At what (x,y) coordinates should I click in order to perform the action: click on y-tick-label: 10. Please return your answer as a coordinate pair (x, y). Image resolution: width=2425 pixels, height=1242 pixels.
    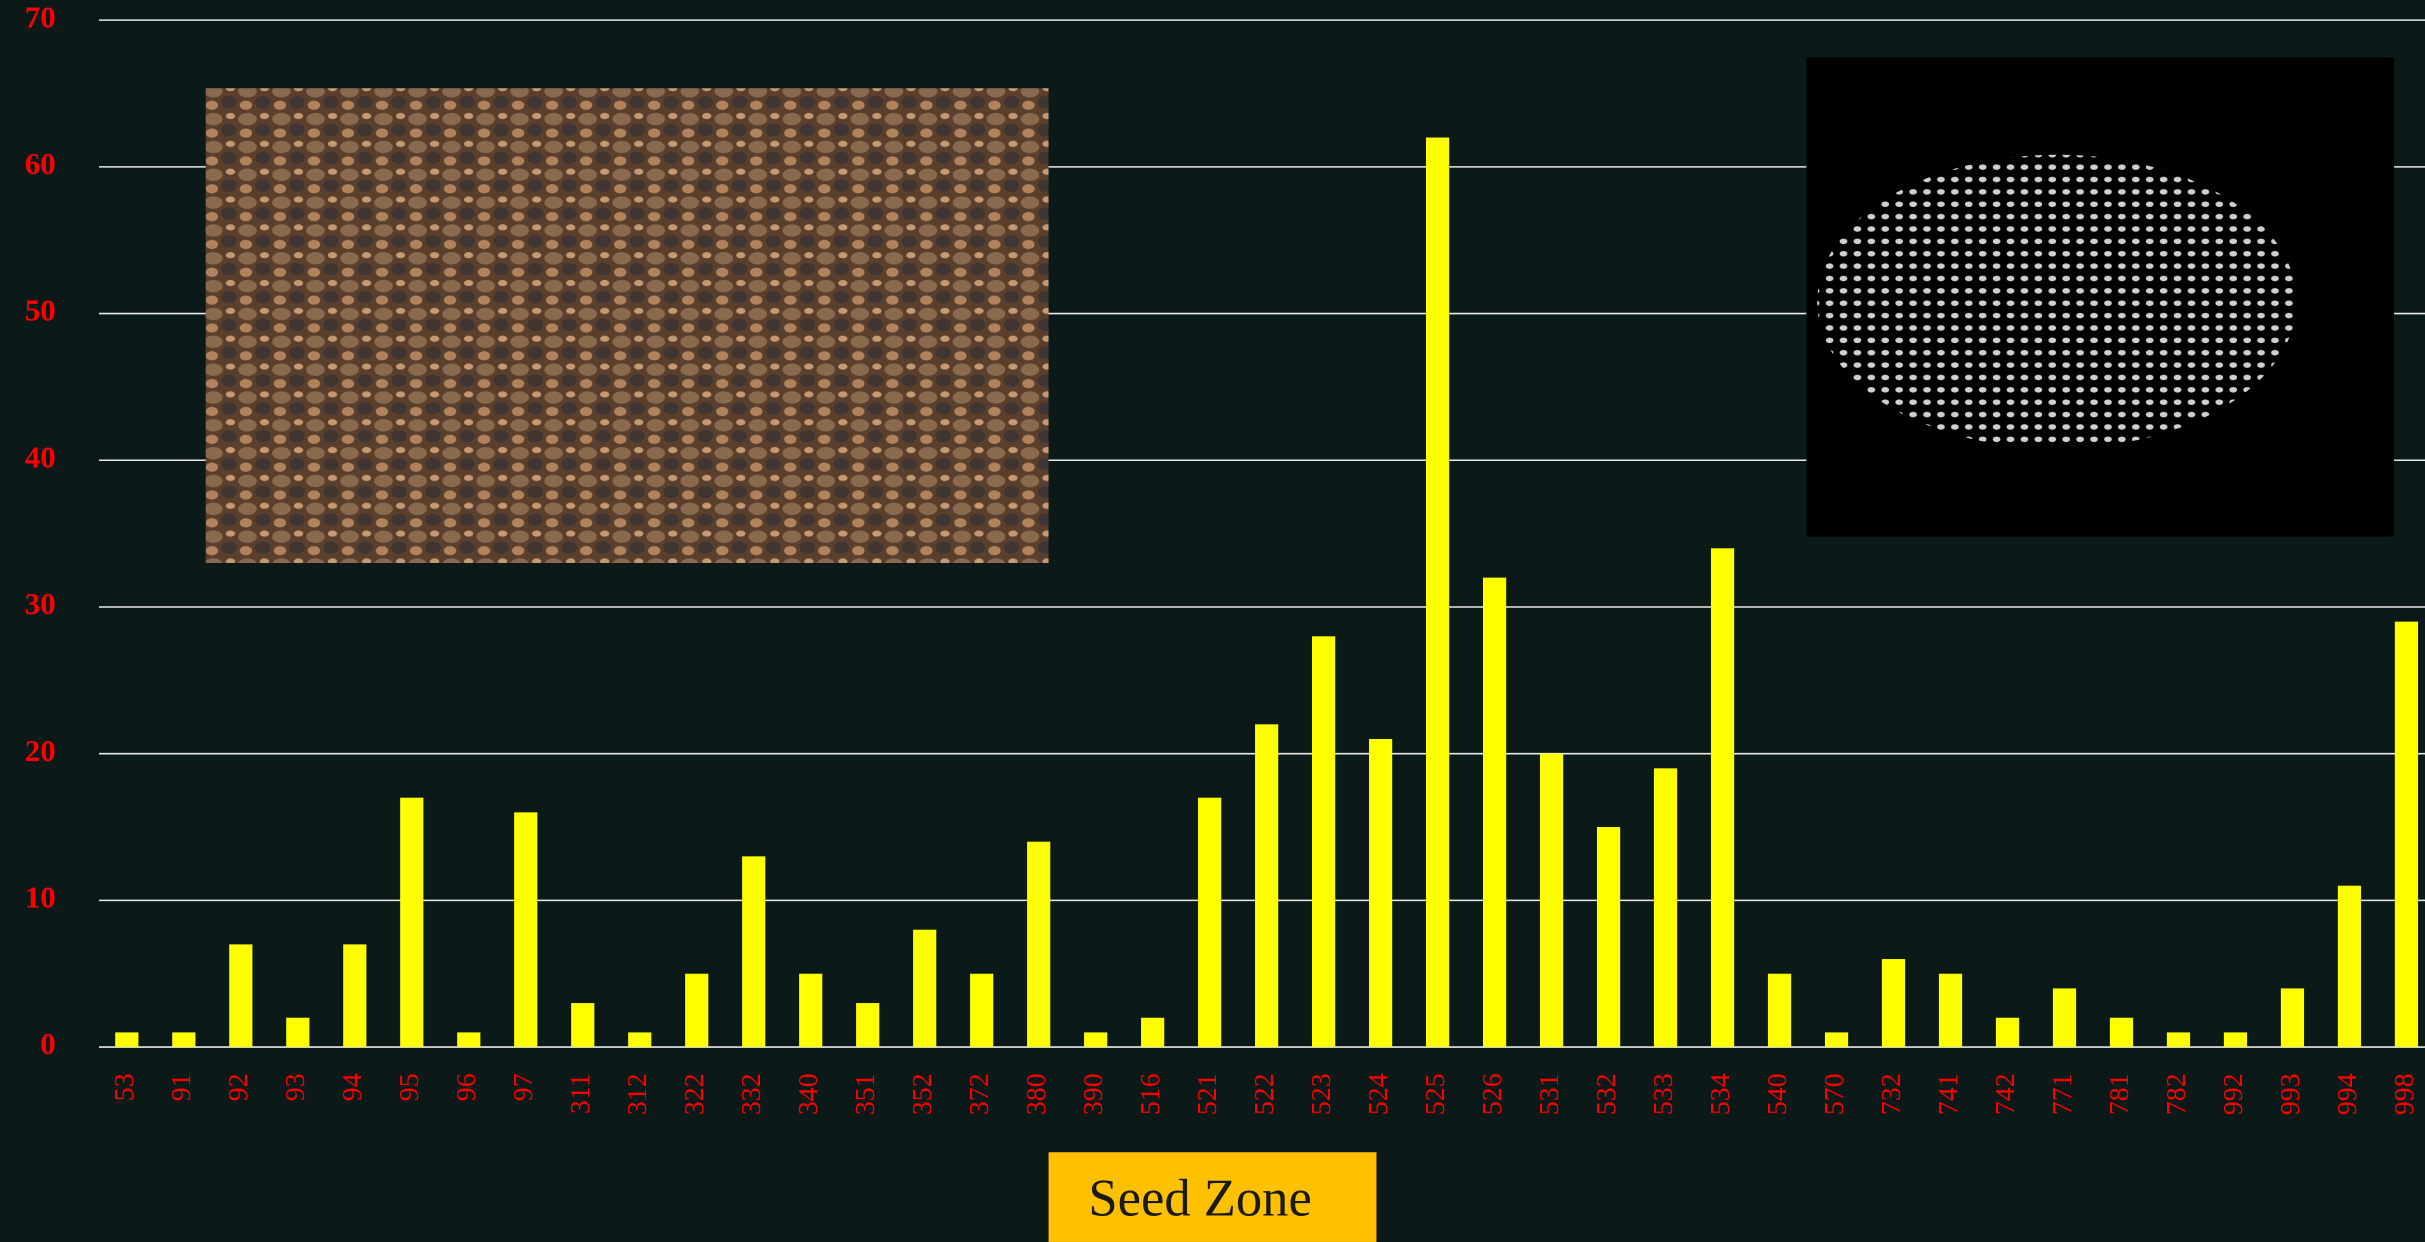
    Looking at the image, I should click on (40, 896).